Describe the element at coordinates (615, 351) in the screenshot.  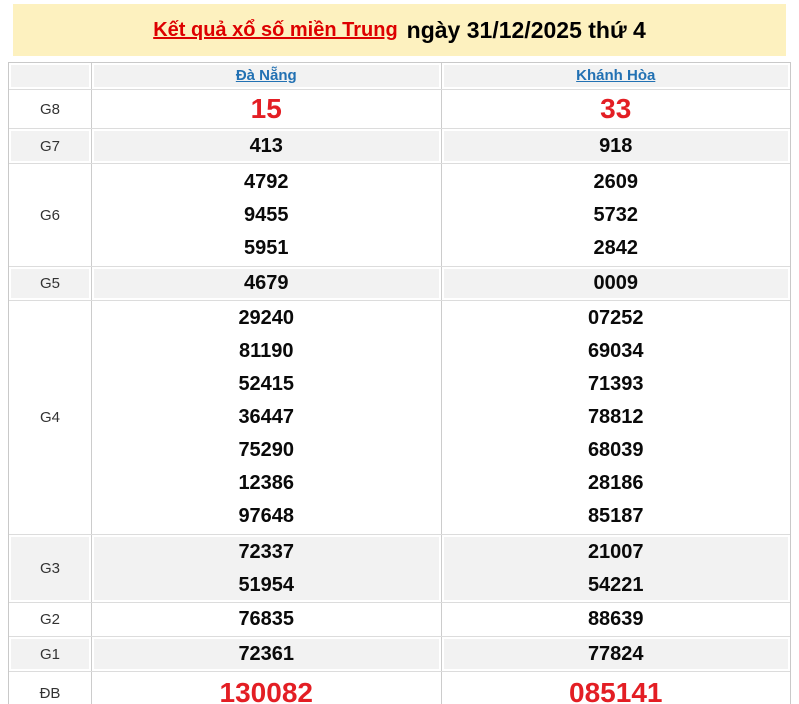
I see `result-number: 69034` at that location.